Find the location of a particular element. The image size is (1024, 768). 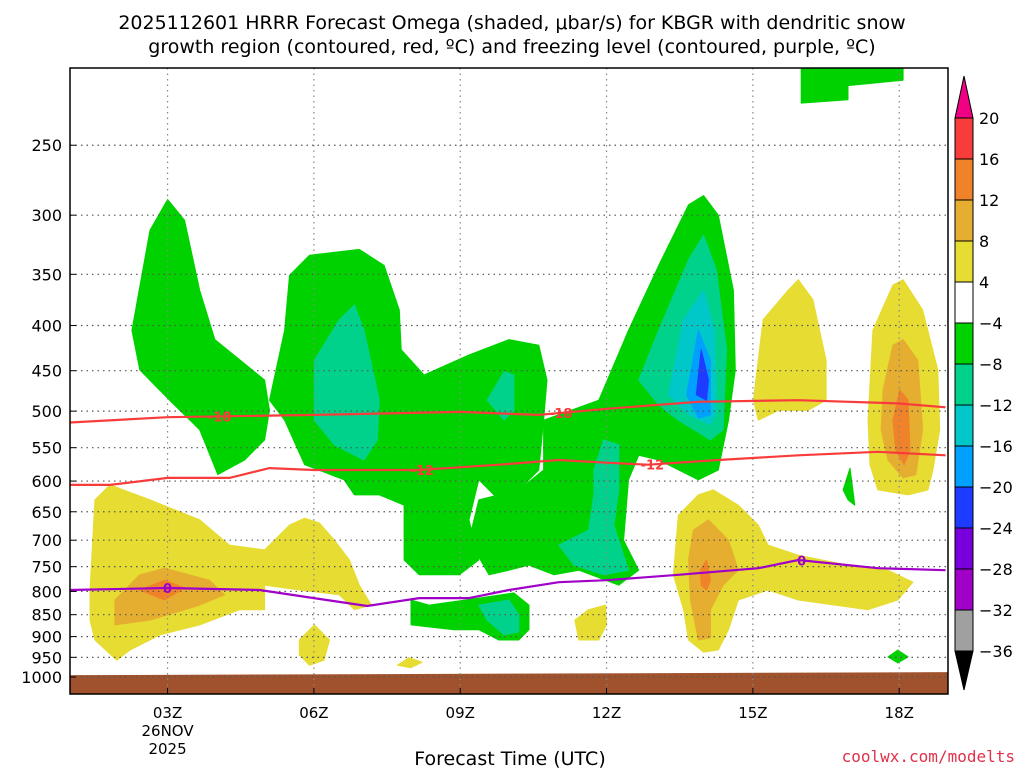

colorbar-label: −32 is located at coordinates (996, 610).